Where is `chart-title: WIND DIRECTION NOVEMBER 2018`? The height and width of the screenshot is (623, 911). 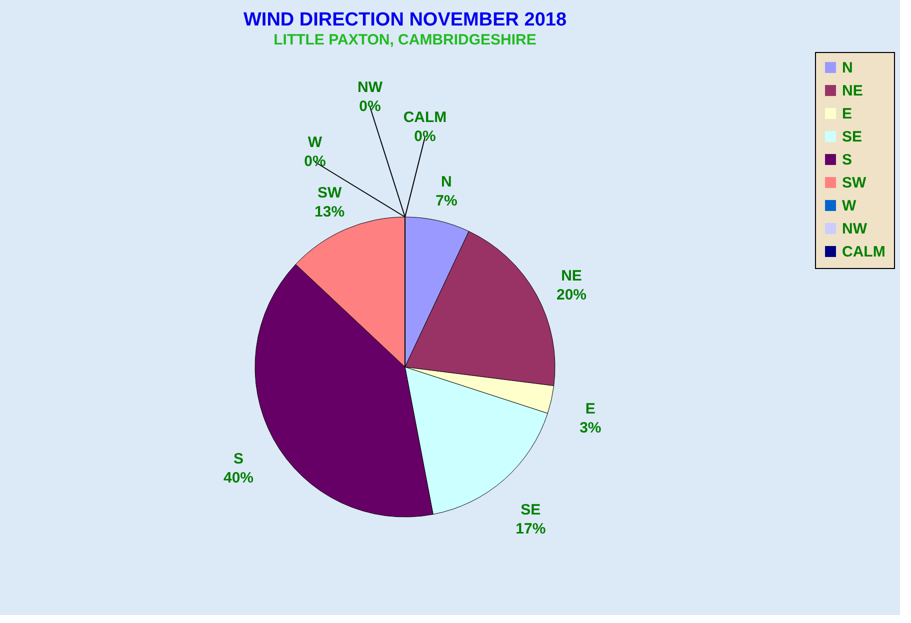
chart-title: WIND DIRECTION NOVEMBER 2018 is located at coordinates (405, 20).